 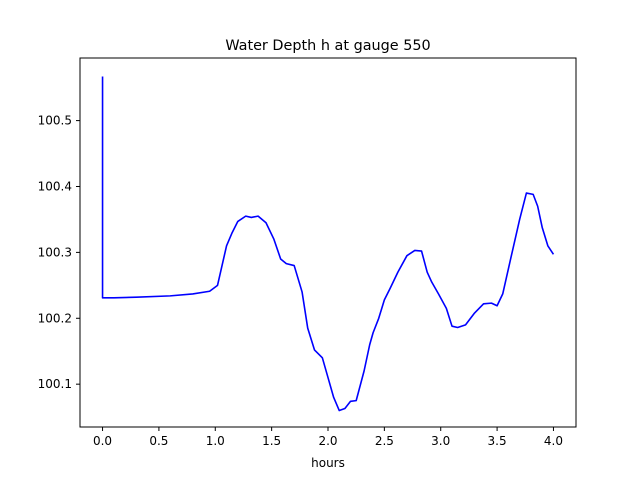 I want to click on y-tick-label: 100.4, so click(x=55, y=186).